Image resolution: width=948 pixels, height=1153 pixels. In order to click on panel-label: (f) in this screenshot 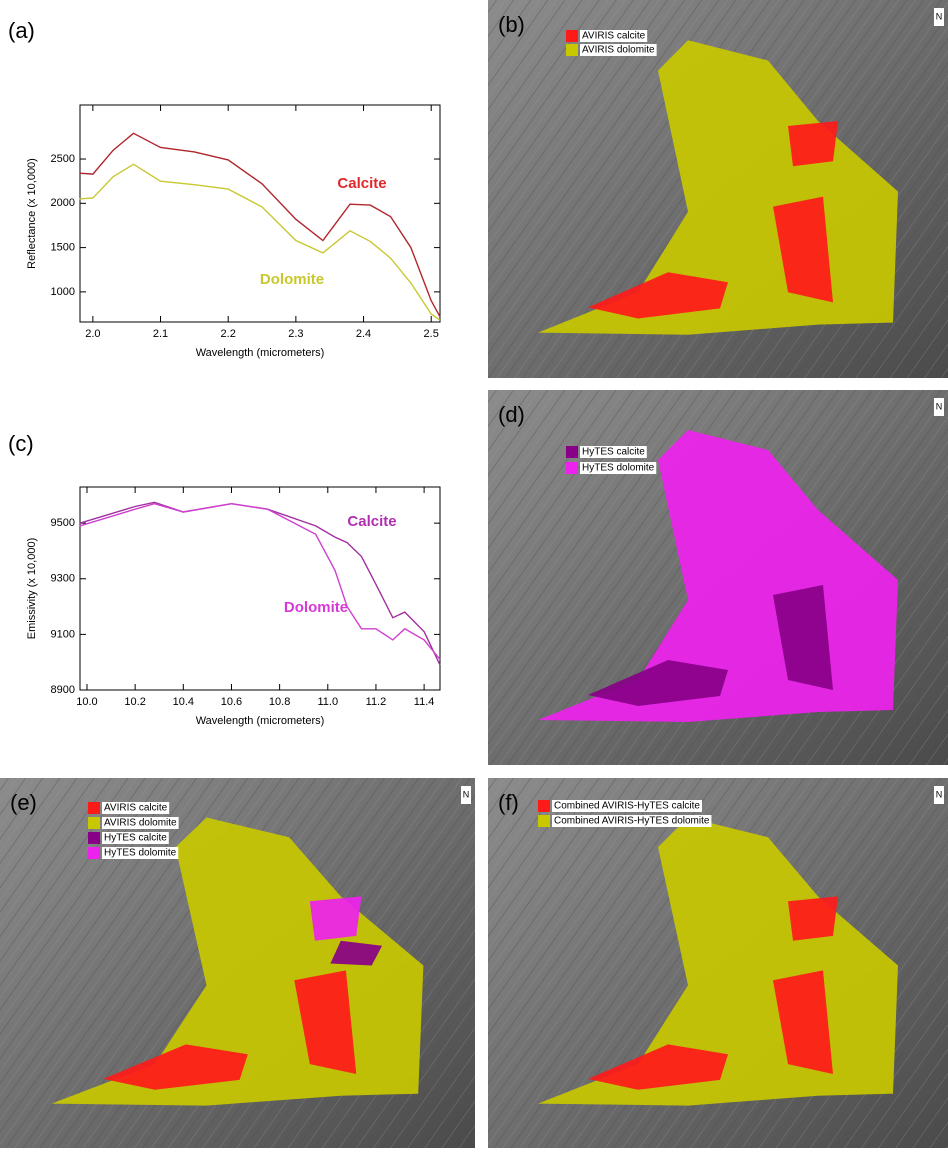, I will do `click(508, 802)`.